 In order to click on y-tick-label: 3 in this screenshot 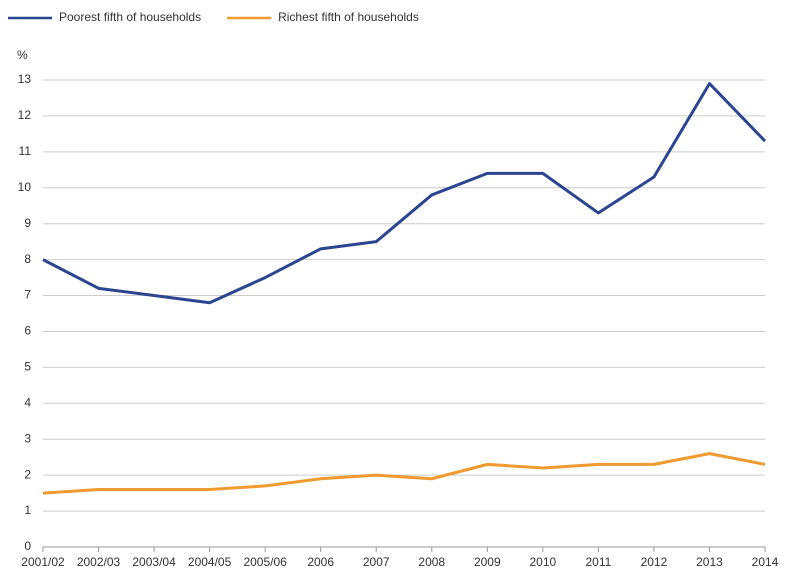, I will do `click(27, 438)`.